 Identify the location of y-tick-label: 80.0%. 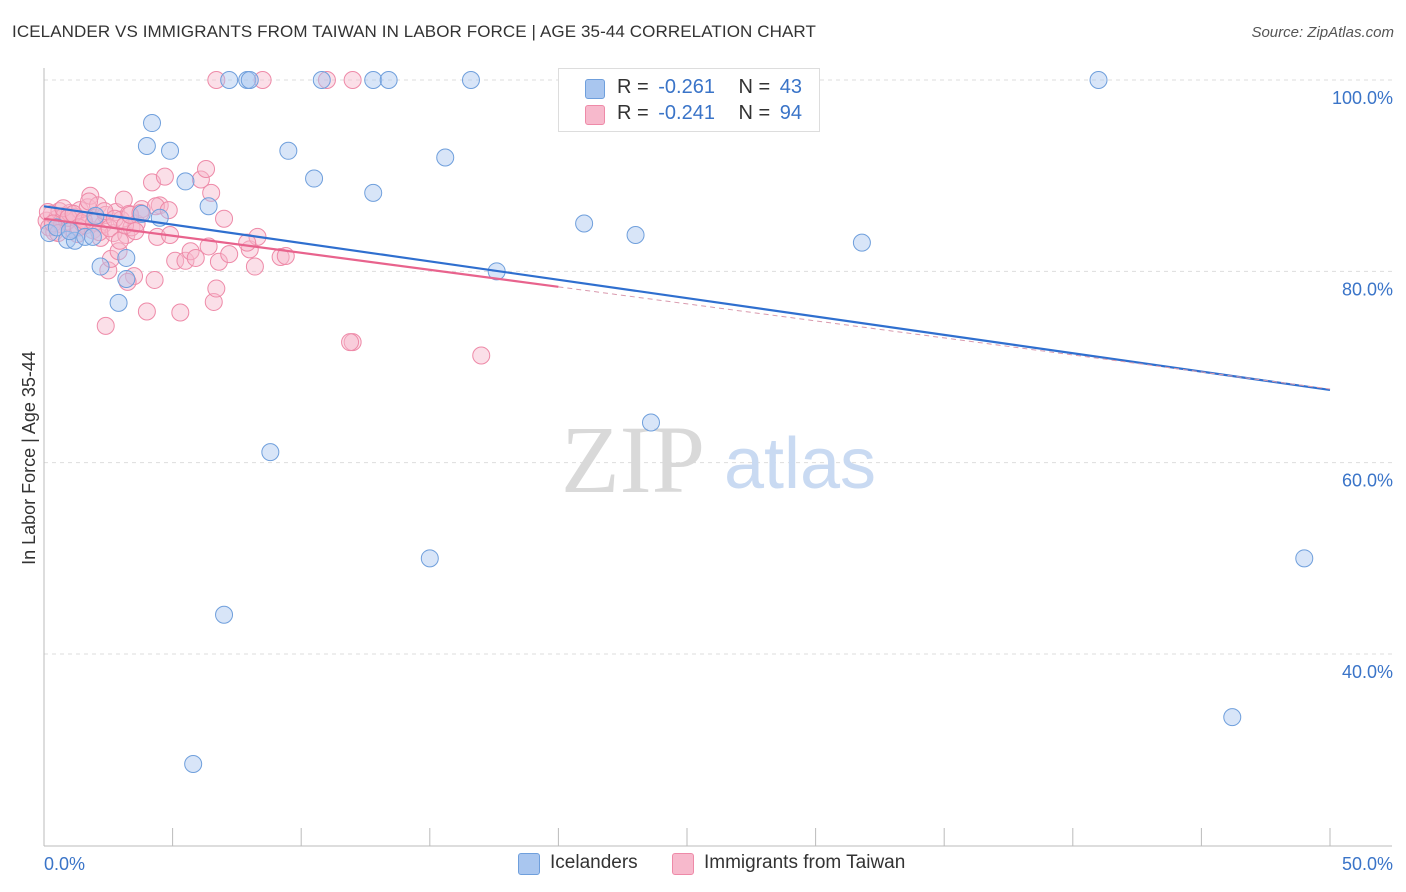
(1367, 289).